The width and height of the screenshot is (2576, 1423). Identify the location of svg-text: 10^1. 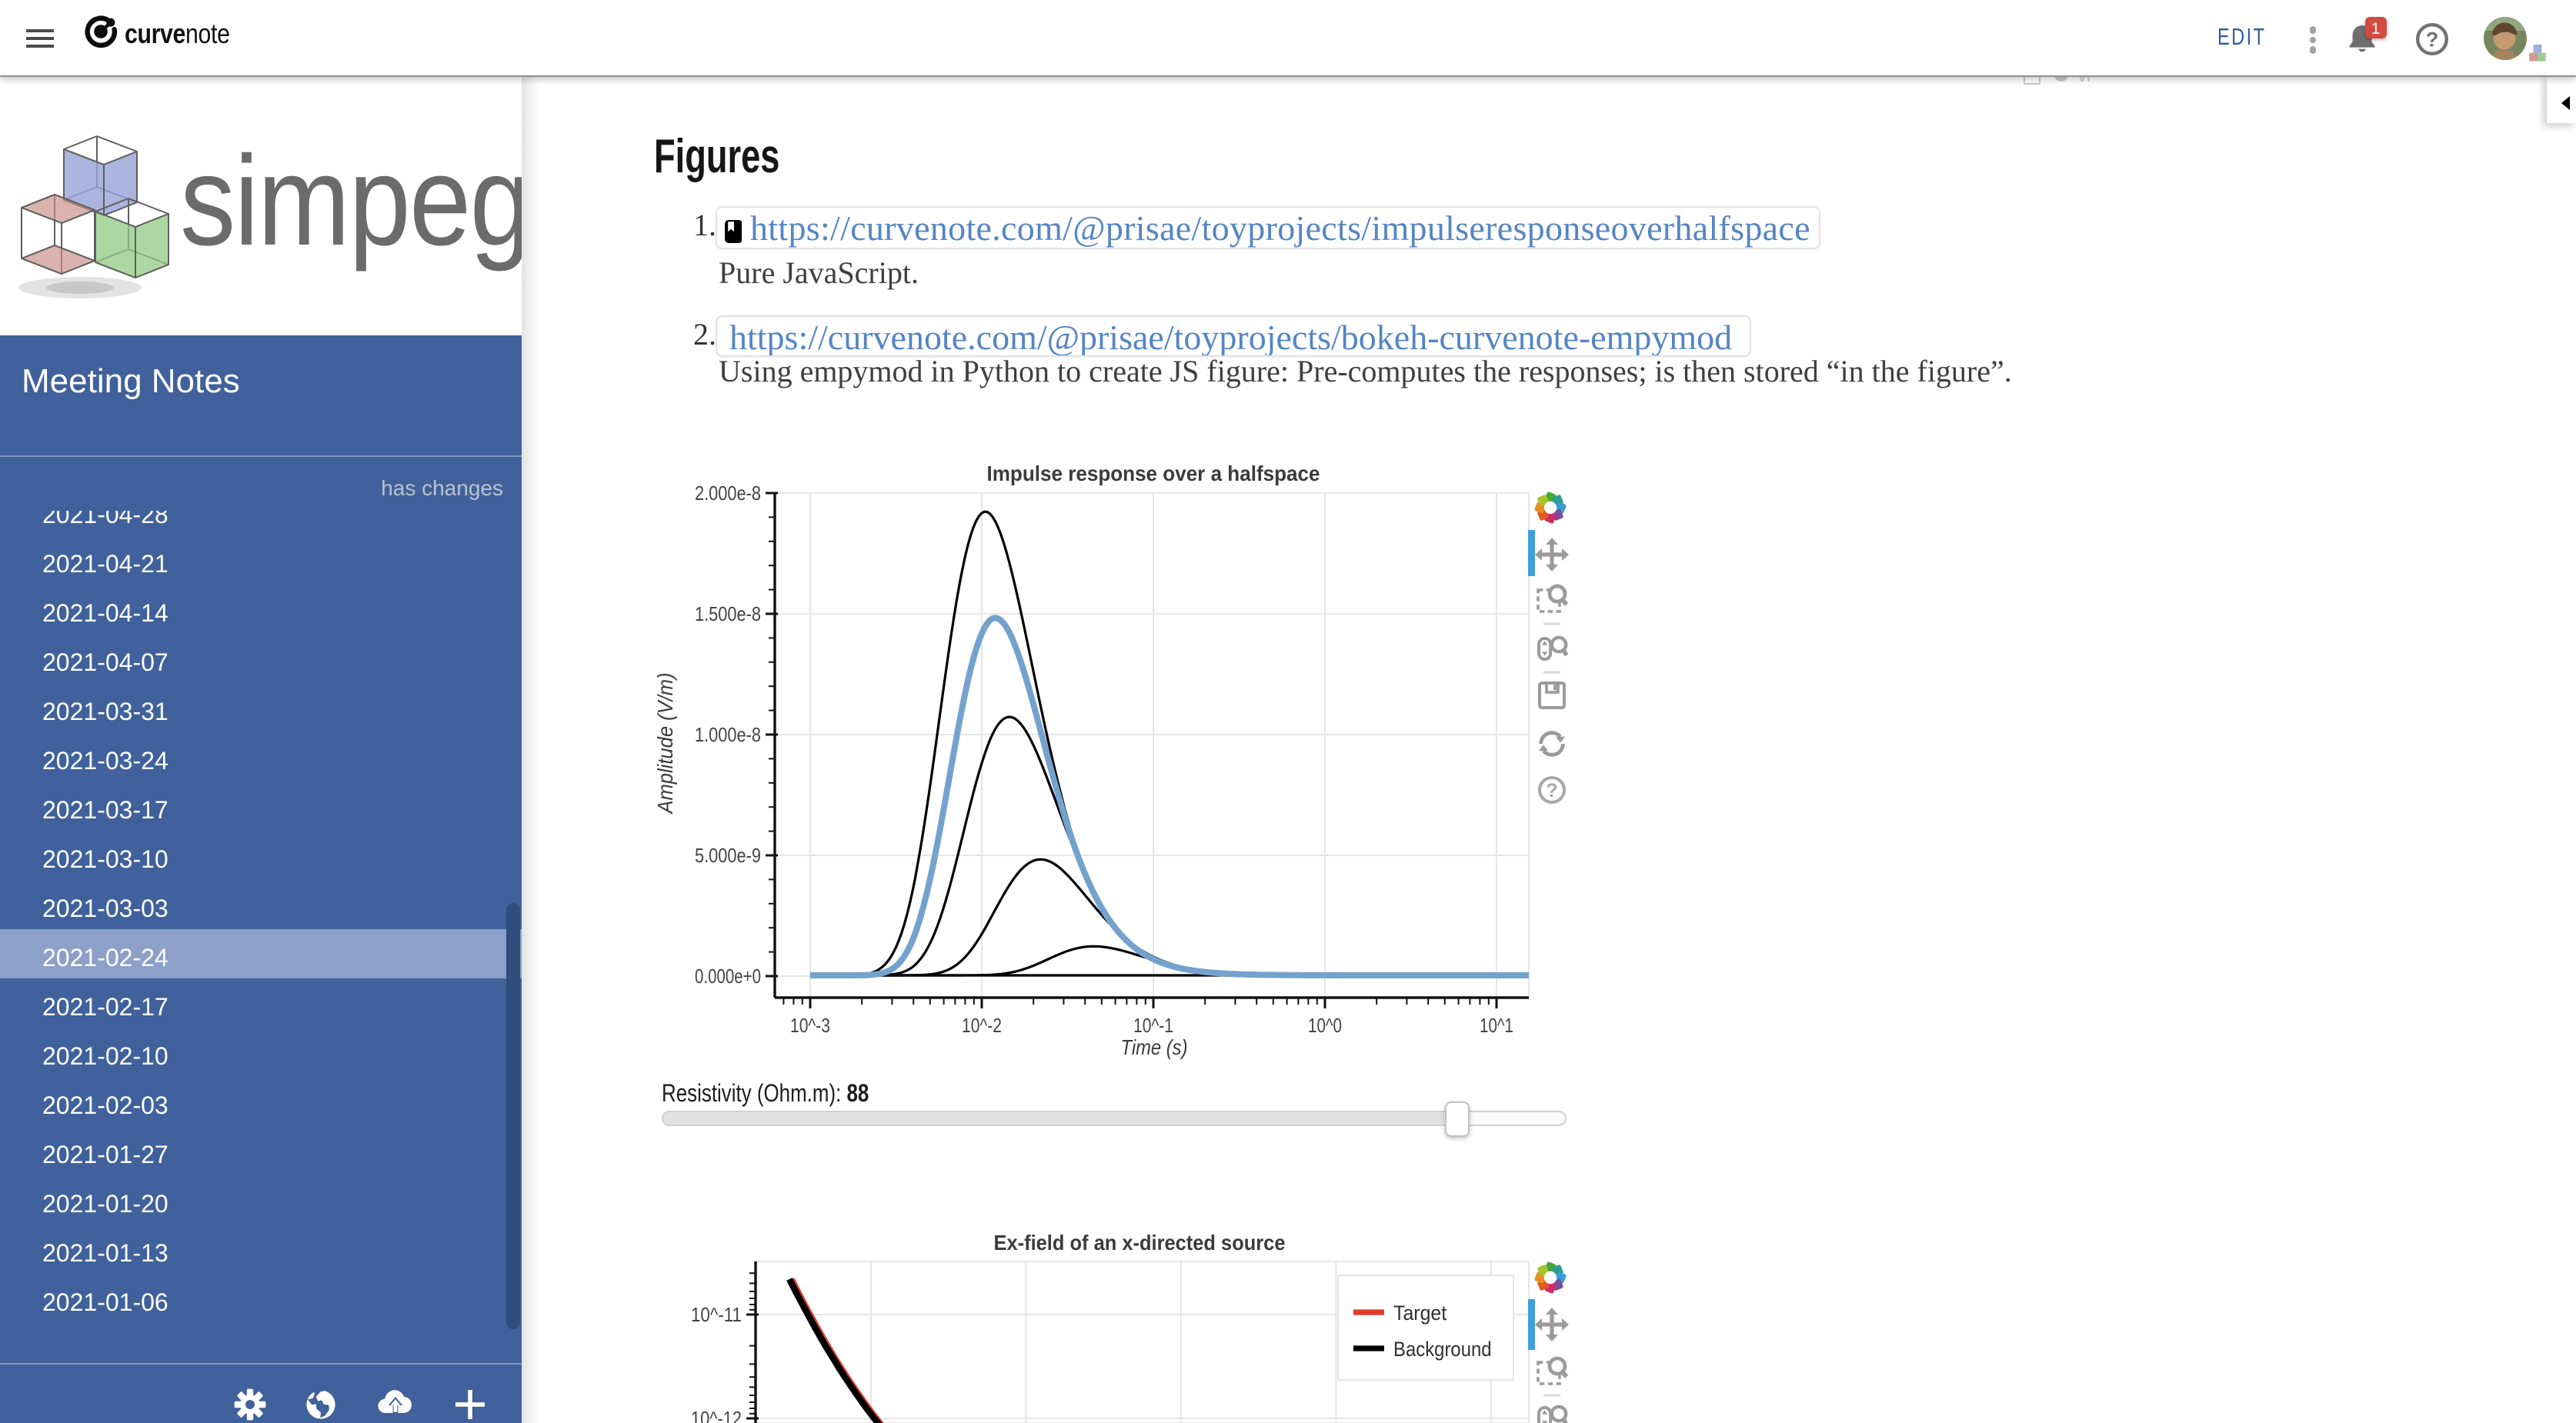
(1496, 1025).